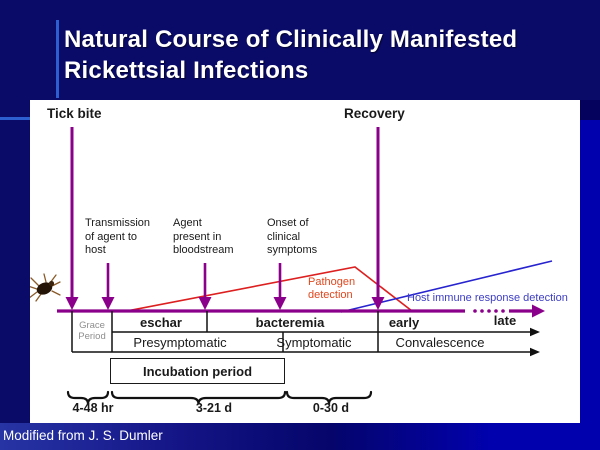 The height and width of the screenshot is (450, 600). Describe the element at coordinates (45, 287) in the screenshot. I see `tick-icon` at that location.